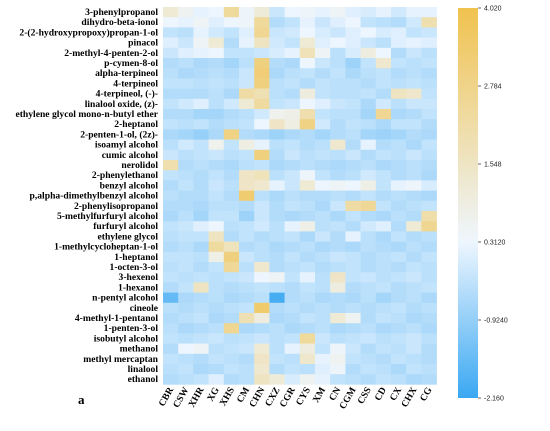 This screenshot has width=550, height=431. Describe the element at coordinates (426, 394) in the screenshot. I see `column-label: CG` at that location.